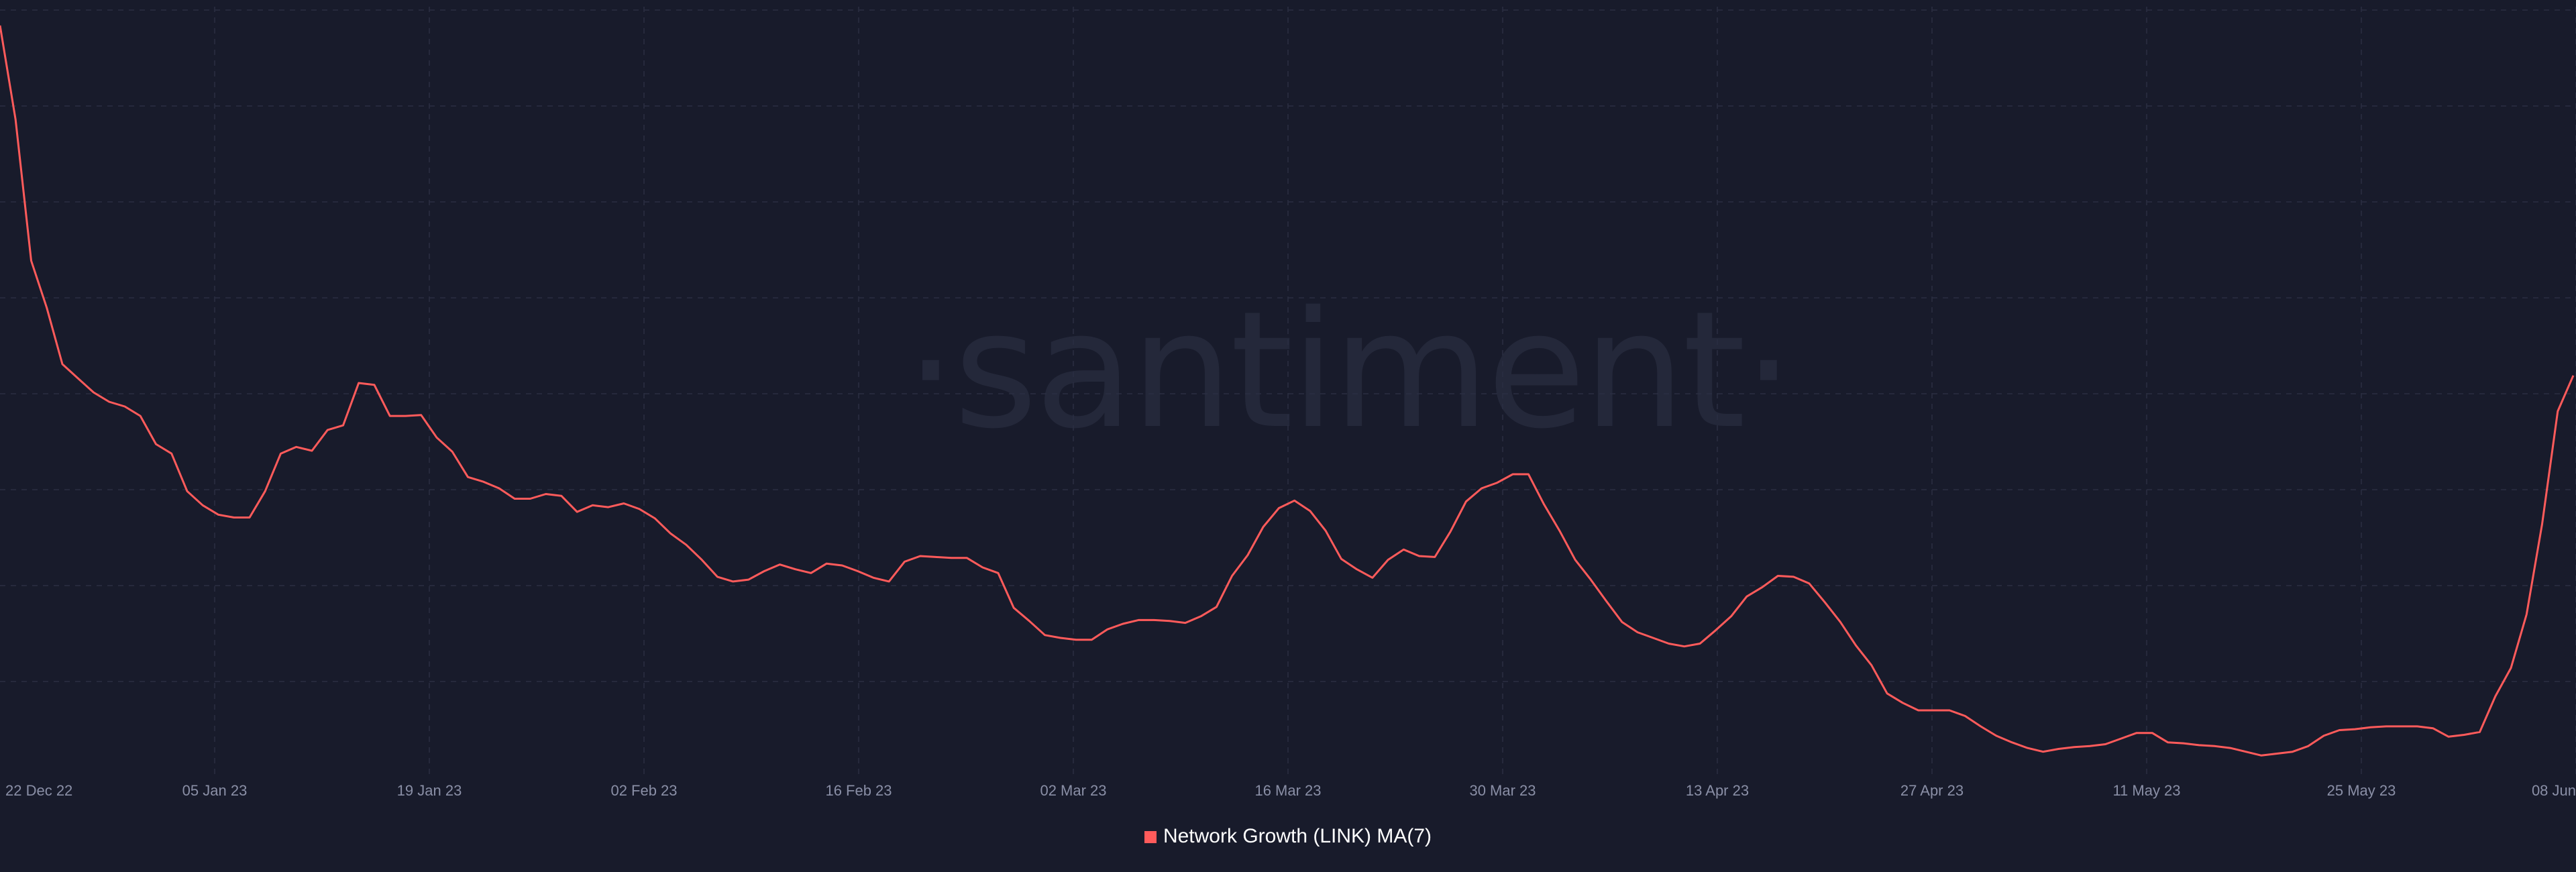 The width and height of the screenshot is (2576, 872). Describe the element at coordinates (1932, 790) in the screenshot. I see `x-tick-label: 27 Apr 23` at that location.